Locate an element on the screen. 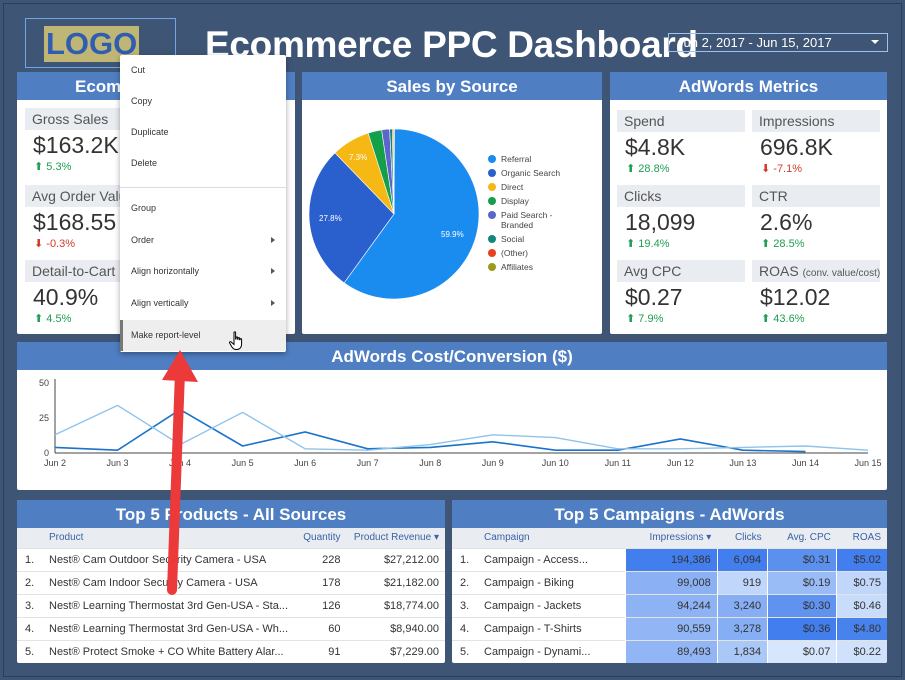  metric-value: $12.02 is located at coordinates (795, 297).